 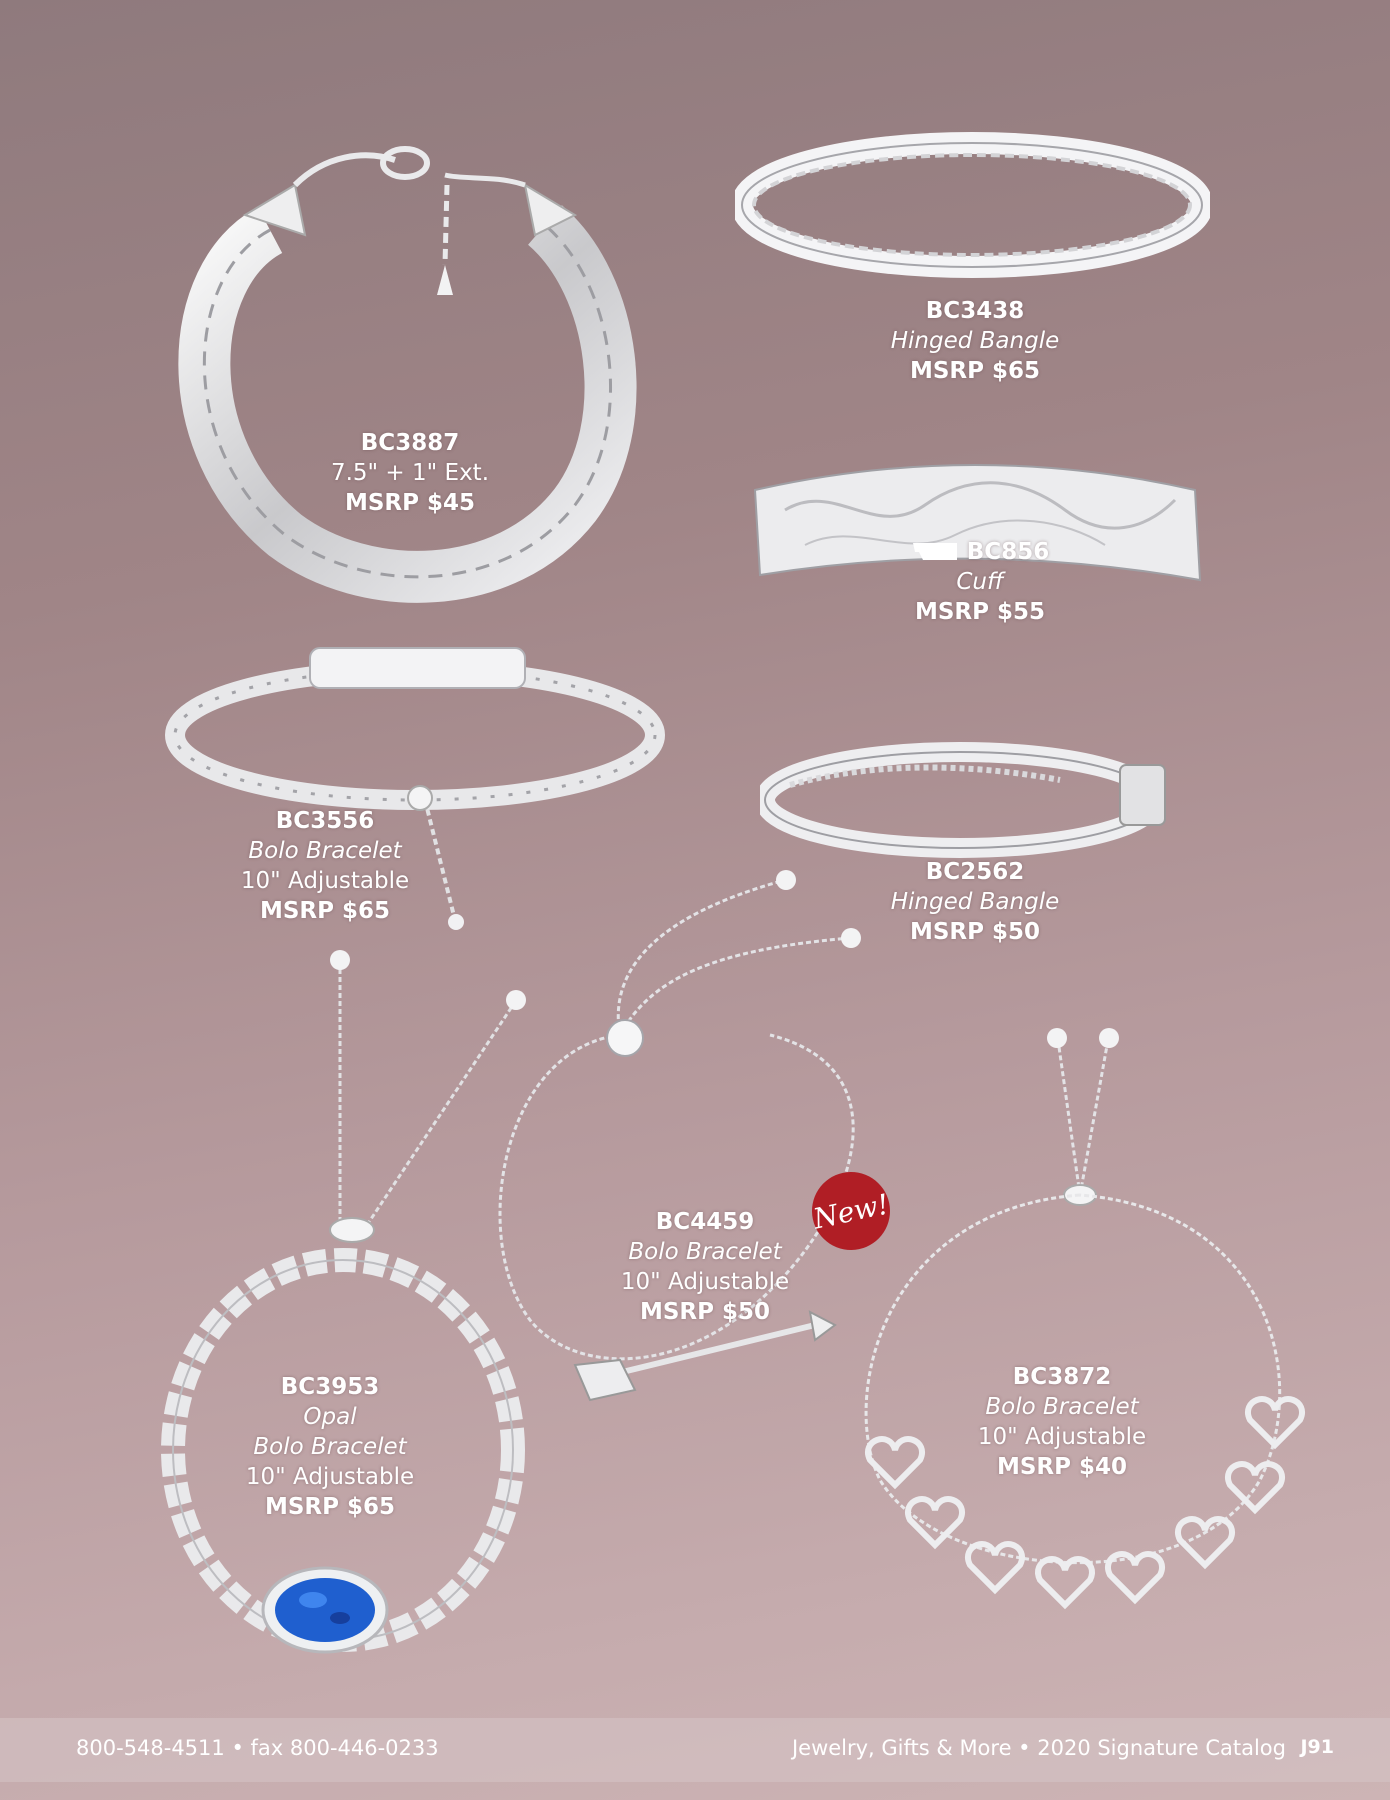 I want to click on product-desc-2: Bolo Bracelet, so click(x=330, y=1447).